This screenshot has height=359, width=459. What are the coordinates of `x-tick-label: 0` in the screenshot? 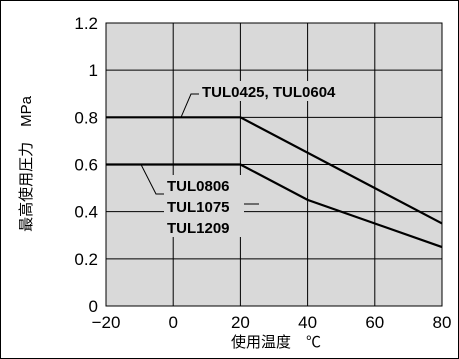 It's located at (172, 322).